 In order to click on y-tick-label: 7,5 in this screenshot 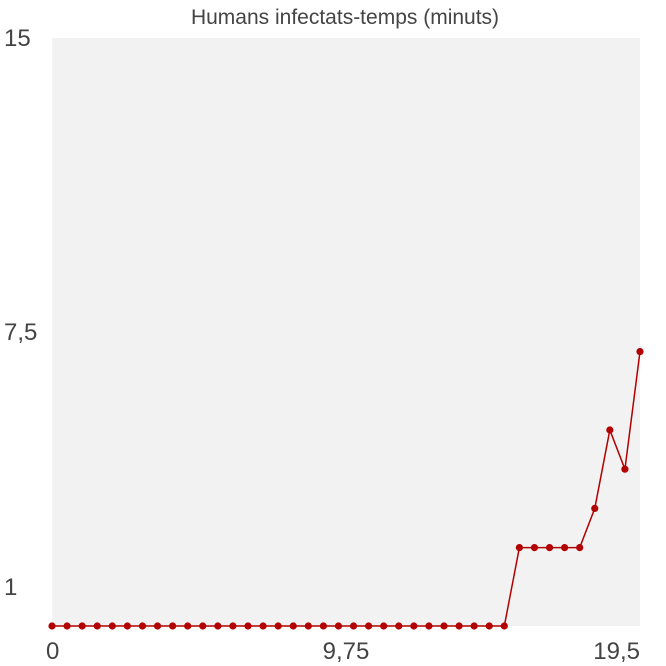, I will do `click(20, 332)`.